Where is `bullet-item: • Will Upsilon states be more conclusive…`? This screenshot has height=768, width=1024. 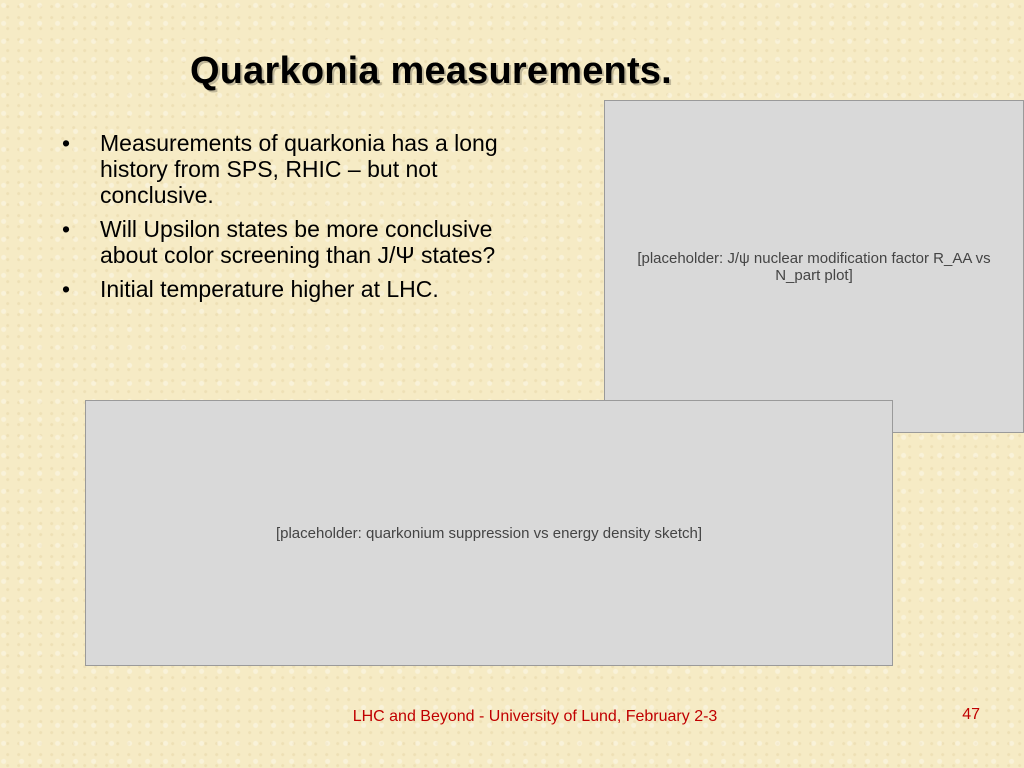
bullet-item: • Will Upsilon states be more conclusive… is located at coordinates (302, 242).